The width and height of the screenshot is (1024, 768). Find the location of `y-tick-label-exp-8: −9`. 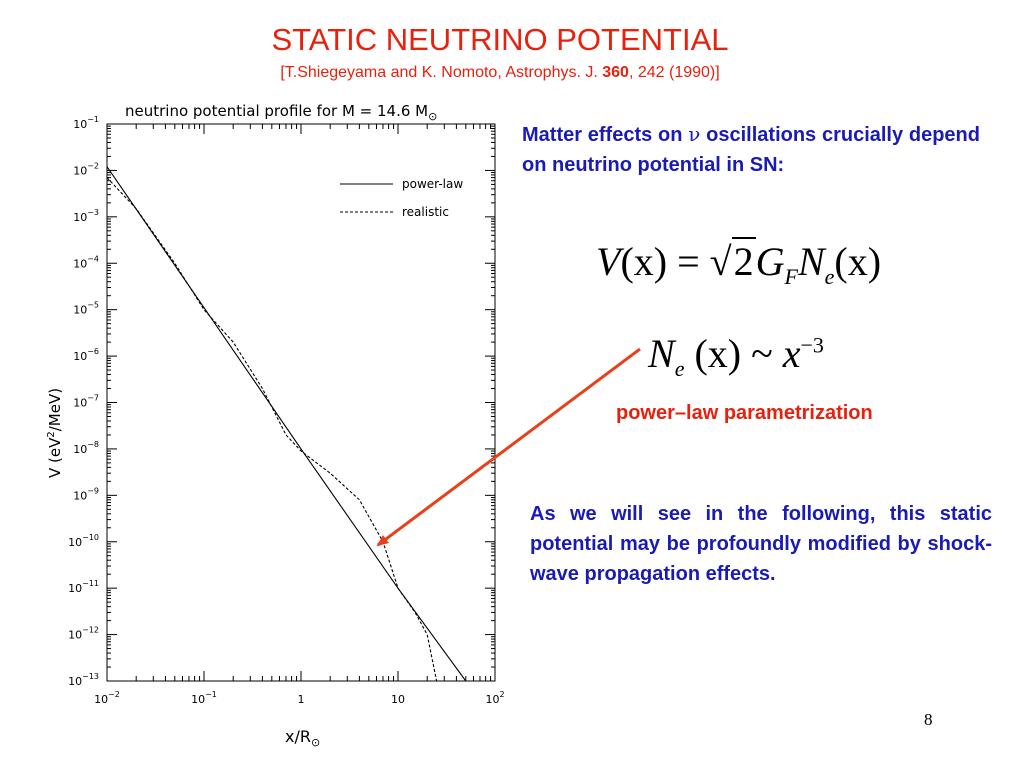

y-tick-label-exp-8: −9 is located at coordinates (93, 490).